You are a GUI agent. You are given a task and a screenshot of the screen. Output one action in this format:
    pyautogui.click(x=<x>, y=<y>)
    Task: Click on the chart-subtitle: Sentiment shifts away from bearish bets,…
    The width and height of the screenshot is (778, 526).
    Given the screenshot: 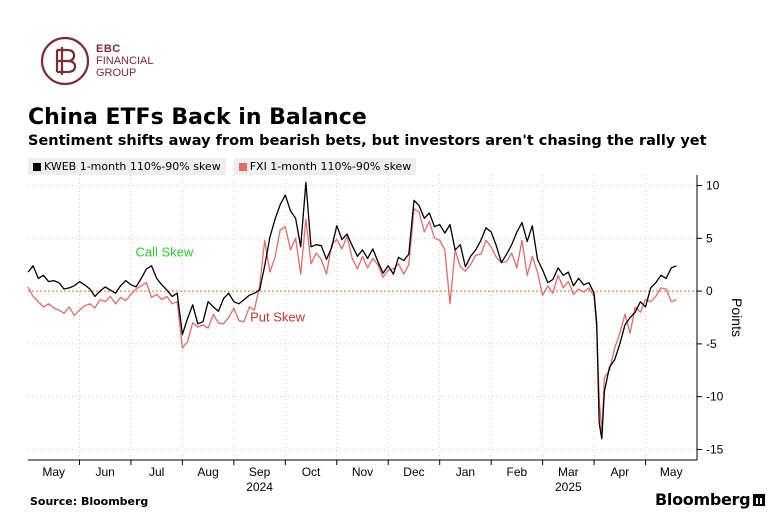 What is the action you would take?
    pyautogui.click(x=367, y=141)
    